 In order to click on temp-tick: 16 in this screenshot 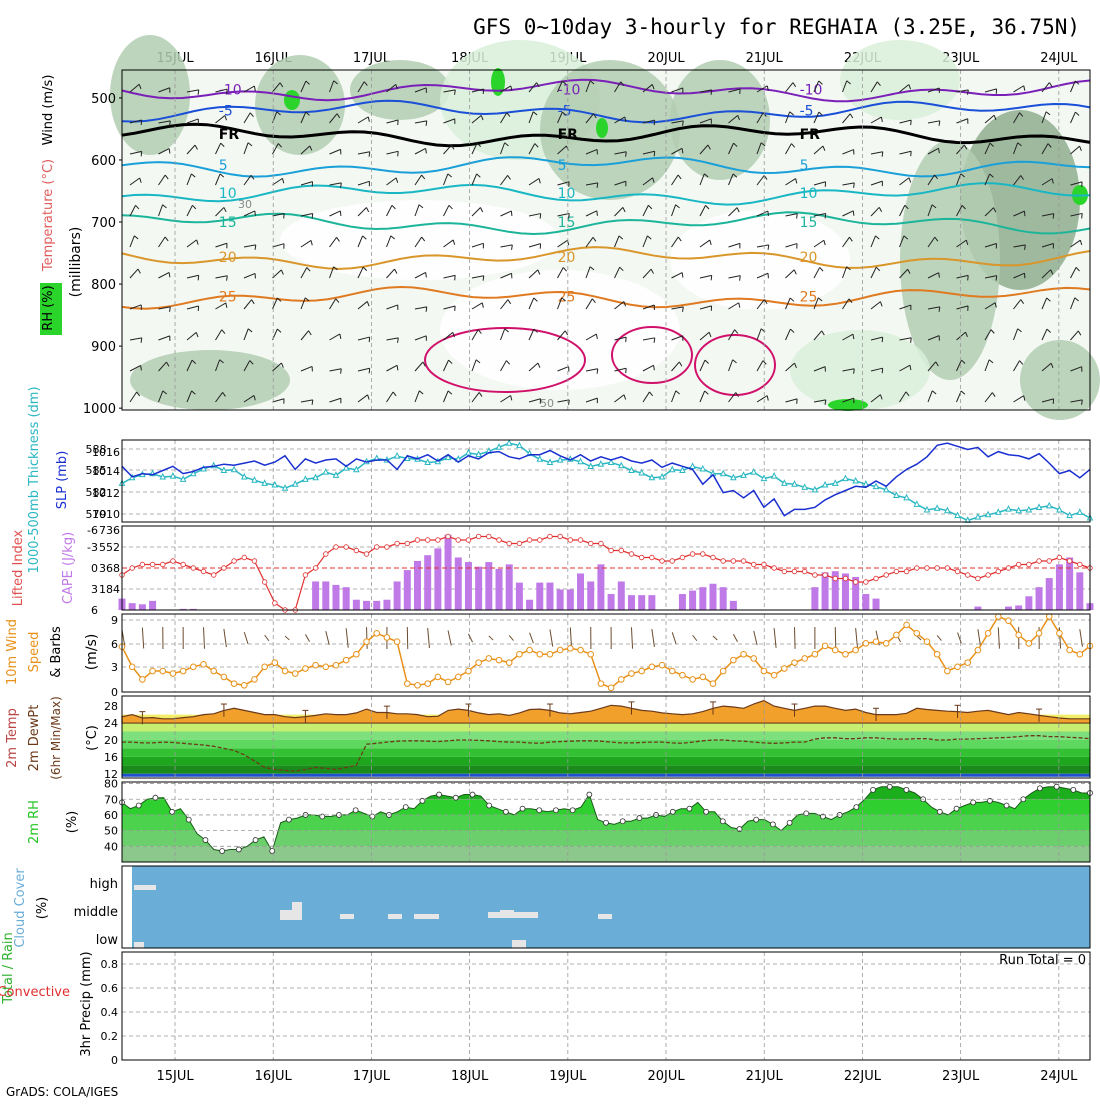, I will do `click(111, 757)`.